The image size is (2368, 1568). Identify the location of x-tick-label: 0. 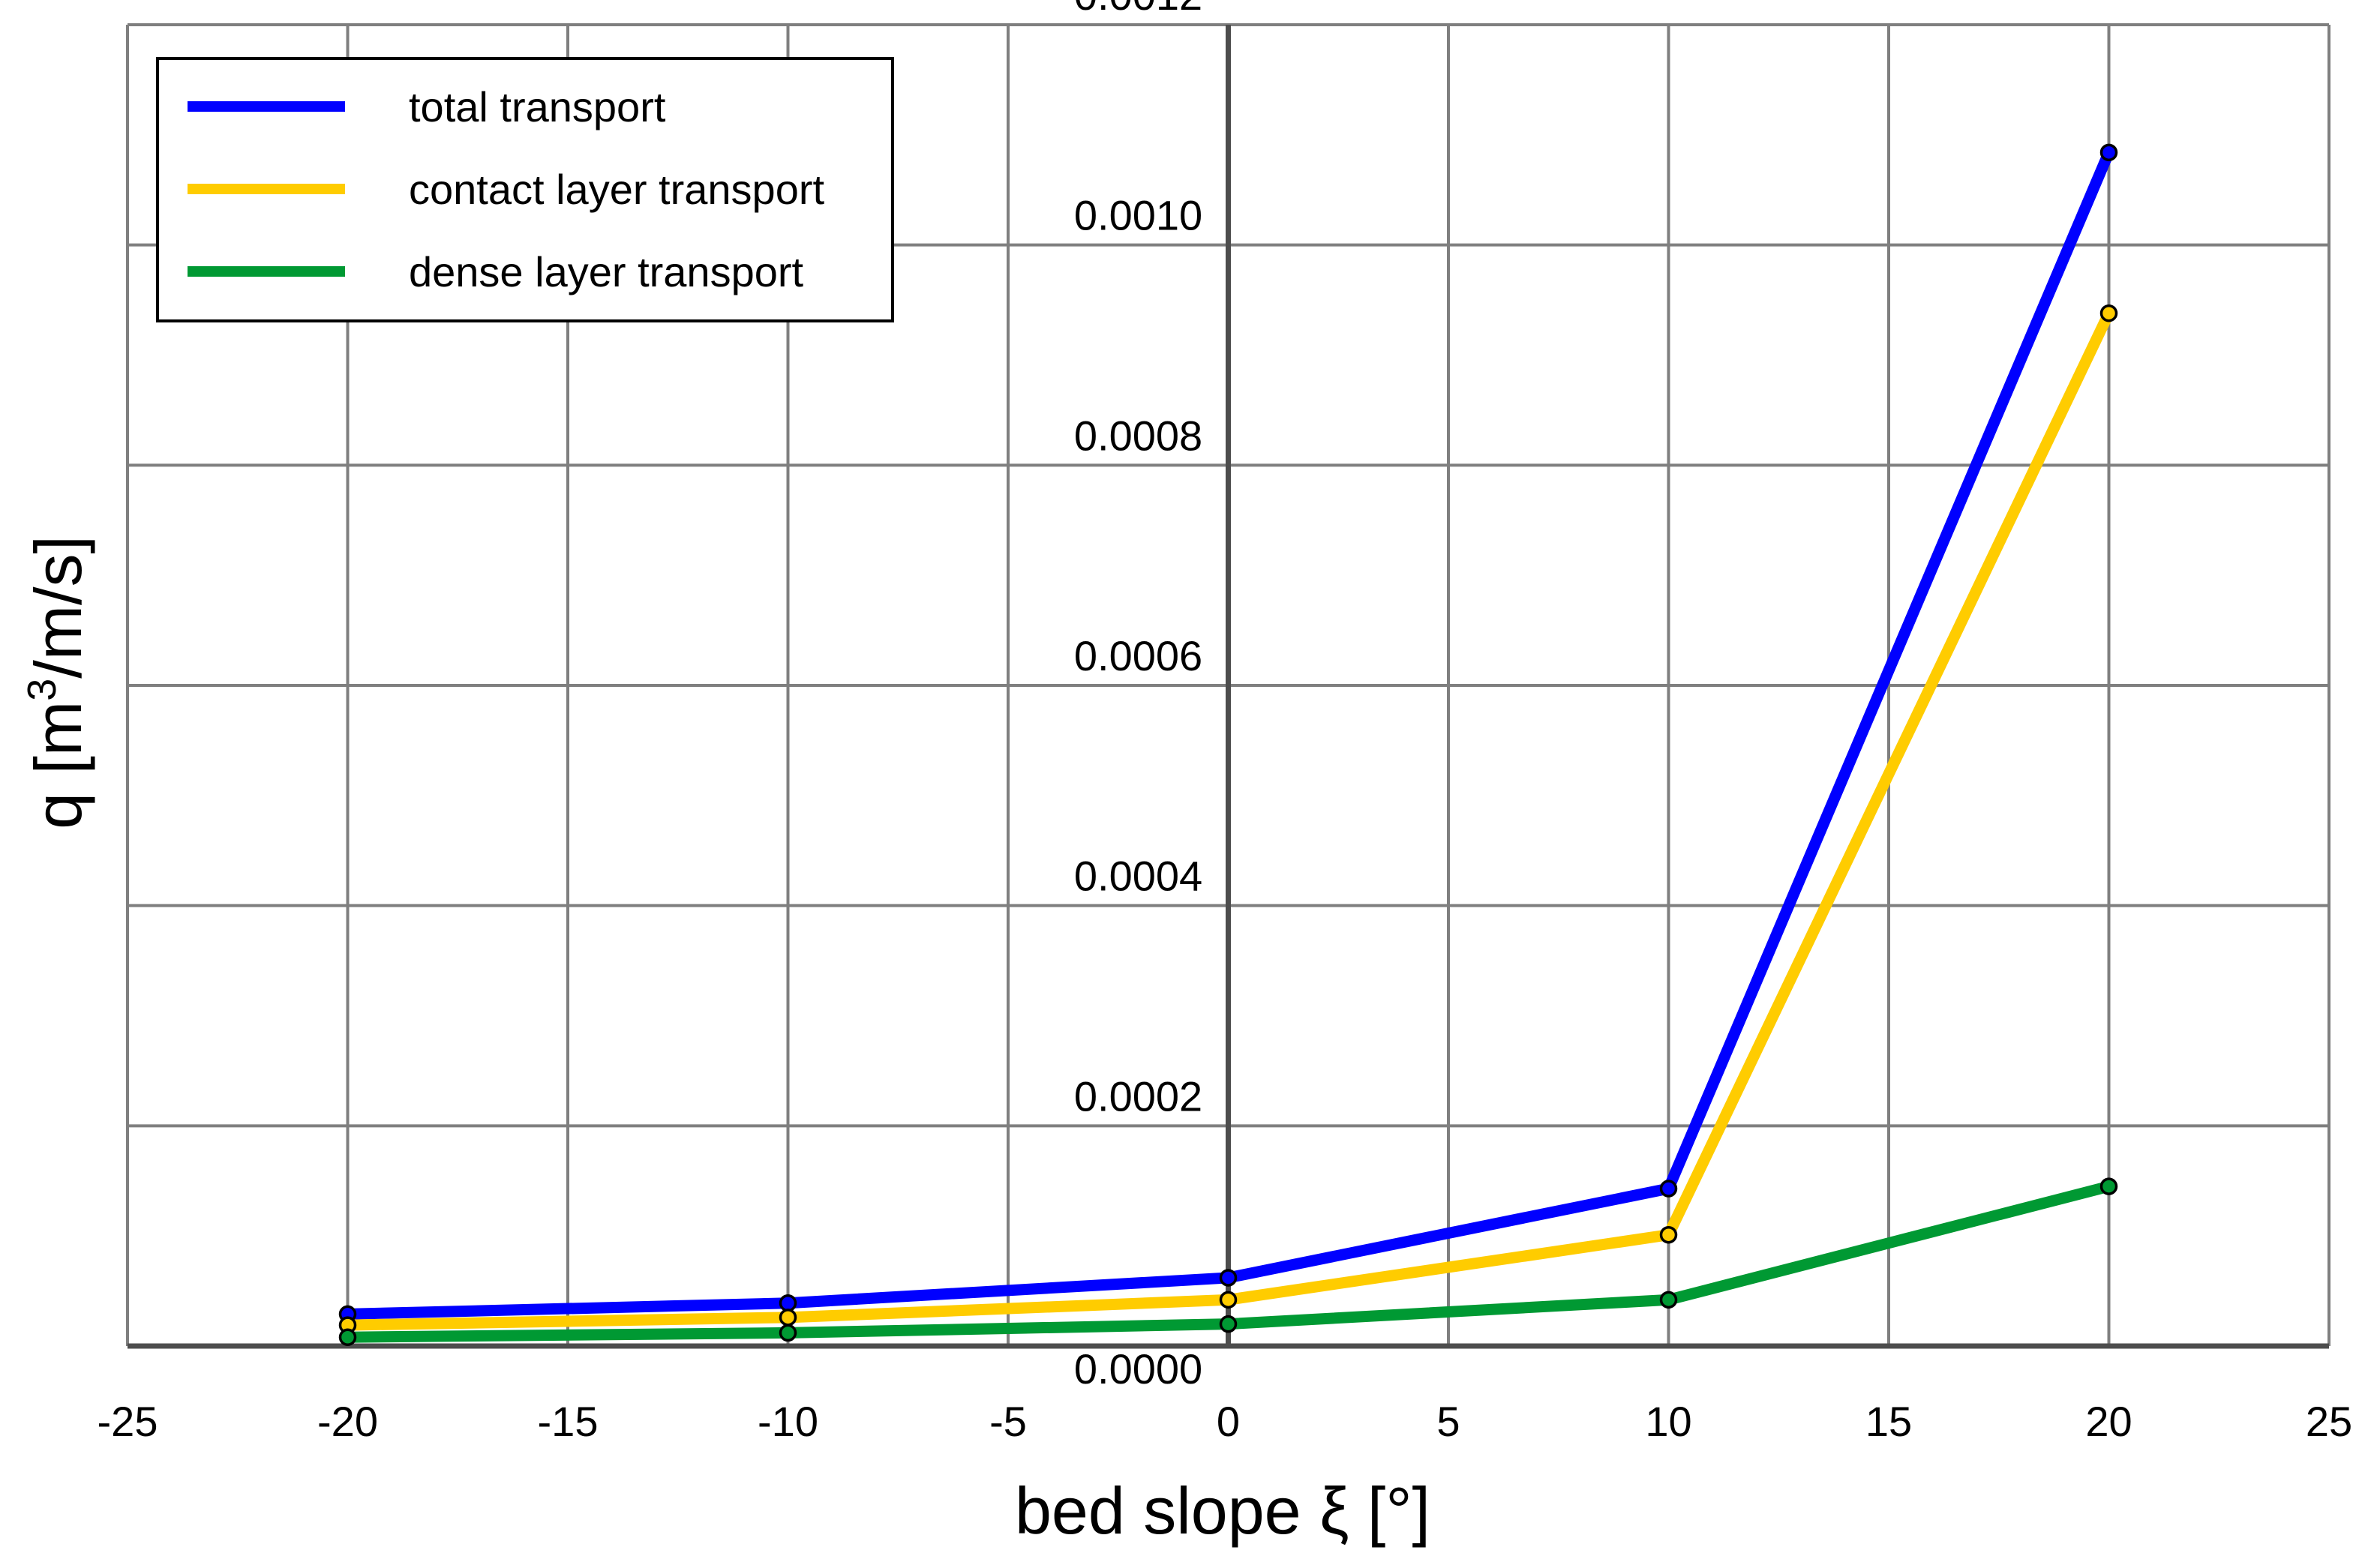
(1228, 1422).